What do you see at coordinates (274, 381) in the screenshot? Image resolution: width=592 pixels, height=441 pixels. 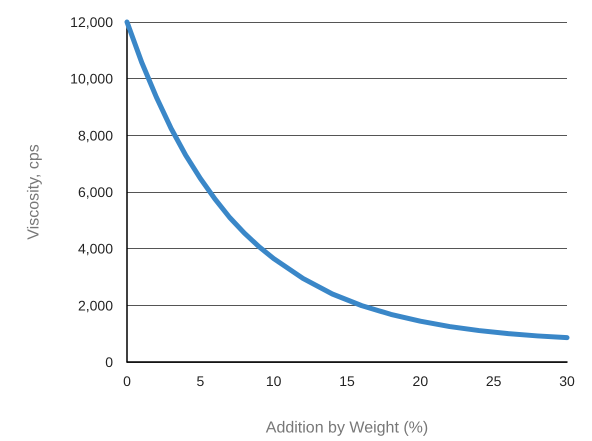 I see `x-tick-label: 10` at bounding box center [274, 381].